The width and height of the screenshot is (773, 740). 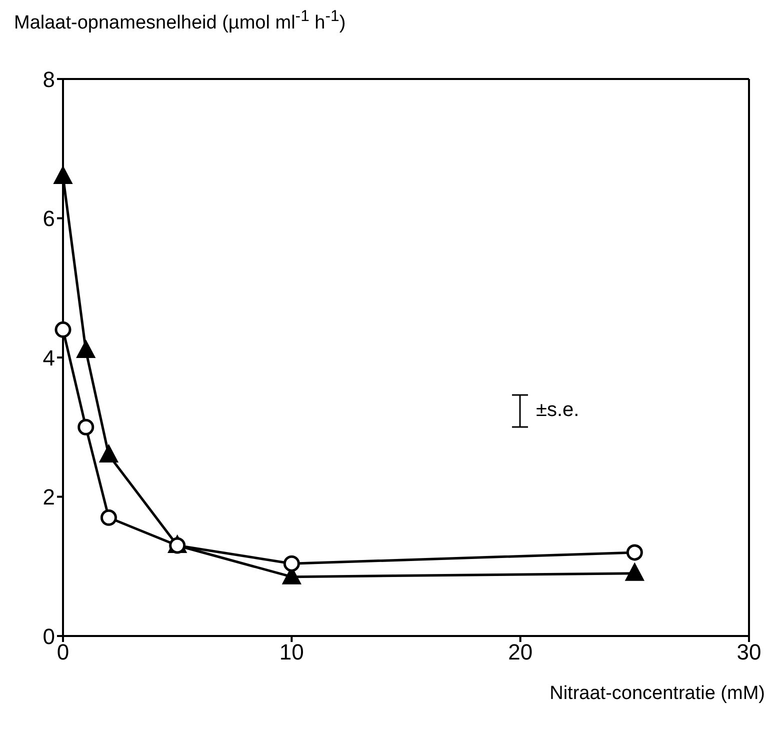 I want to click on annotation: ±s.e., so click(x=558, y=410).